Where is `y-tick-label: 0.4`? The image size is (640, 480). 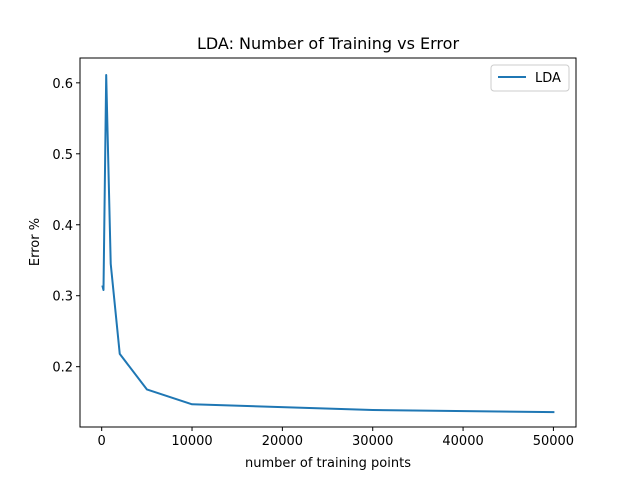
y-tick-label: 0.4 is located at coordinates (62, 226).